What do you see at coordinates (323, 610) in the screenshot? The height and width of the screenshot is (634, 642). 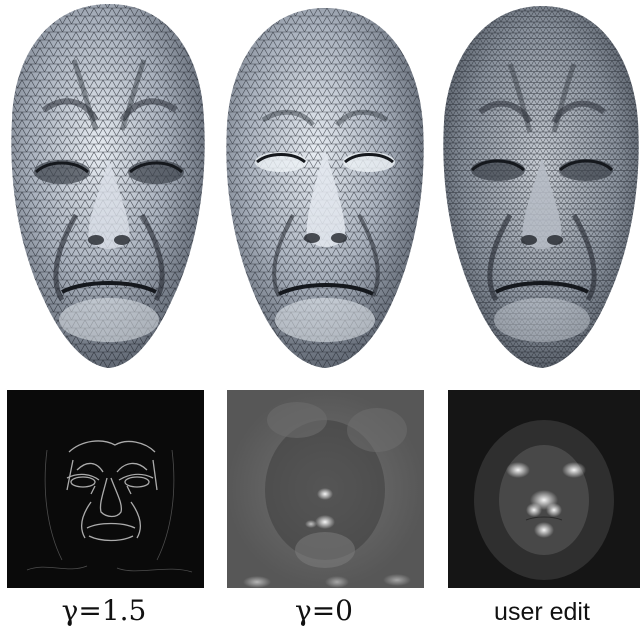 I see `caption-gamma-0: γ=0` at bounding box center [323, 610].